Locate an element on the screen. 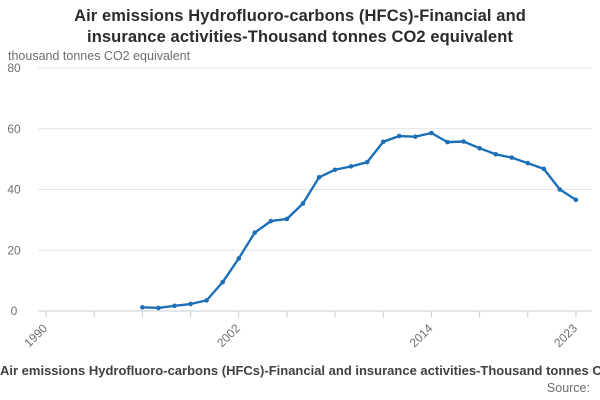  x-tick-label: 2002 is located at coordinates (228, 335).